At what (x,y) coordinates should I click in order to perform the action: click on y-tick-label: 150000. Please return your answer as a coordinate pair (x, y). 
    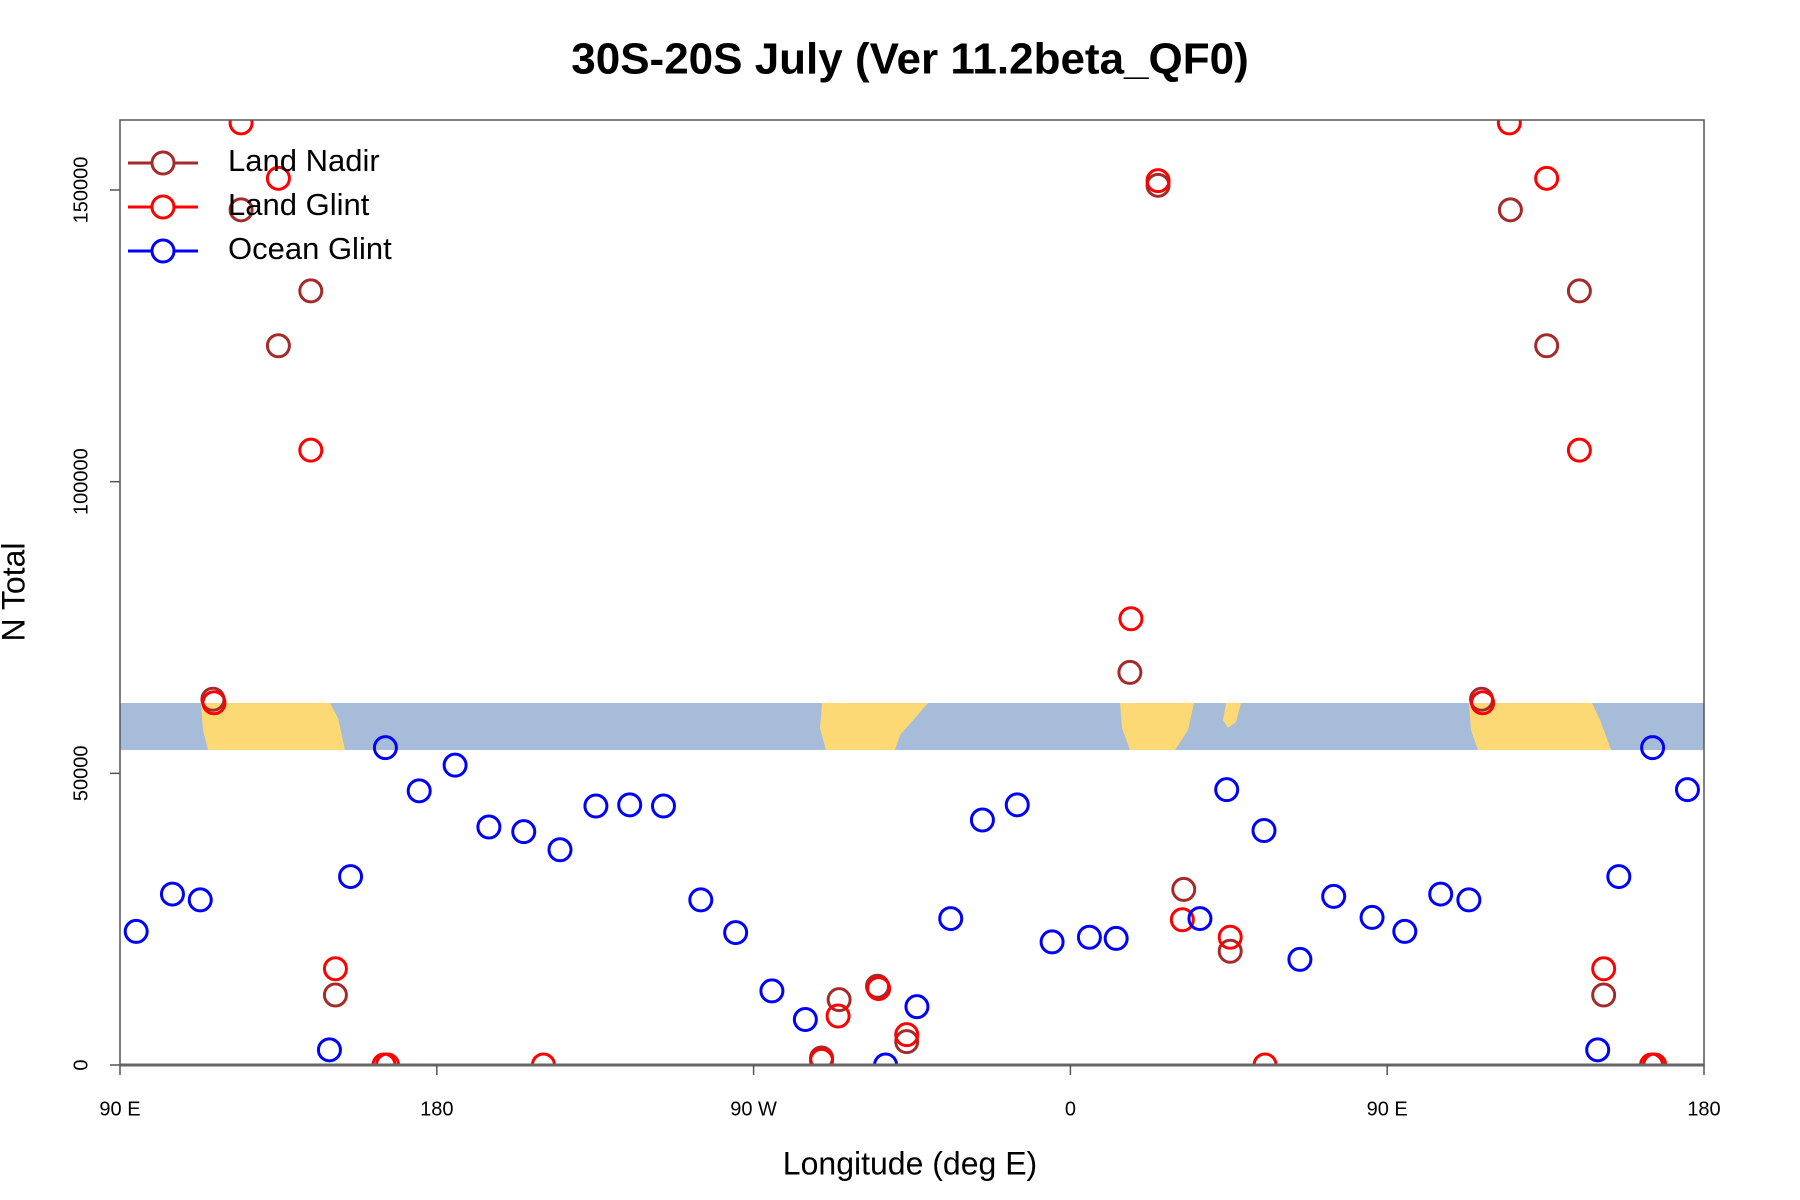
    Looking at the image, I should click on (81, 190).